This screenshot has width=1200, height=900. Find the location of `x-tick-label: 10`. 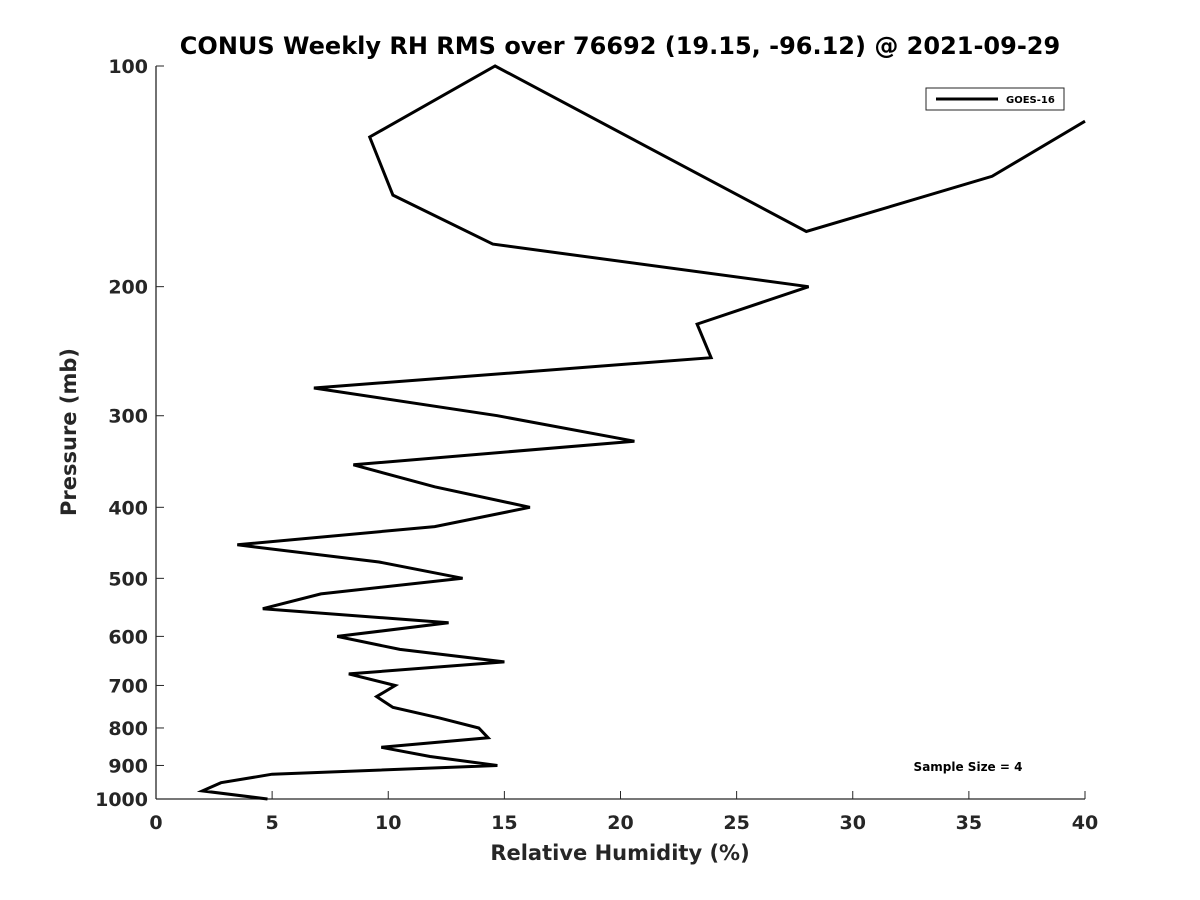

x-tick-label: 10 is located at coordinates (388, 823).